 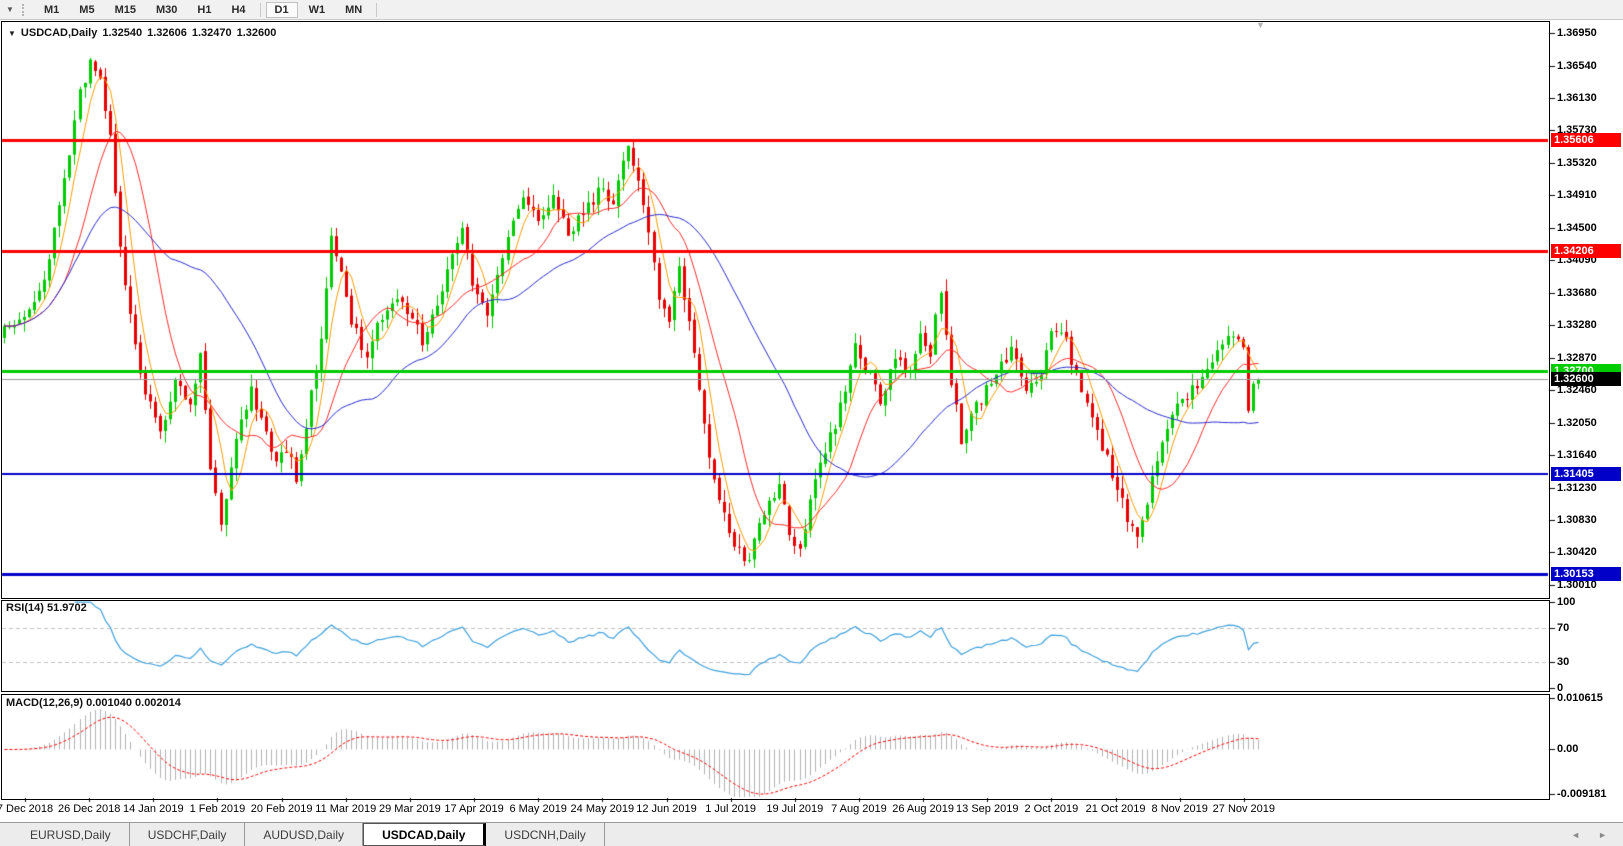 I want to click on price-level-badge: 1.35606, so click(x=1586, y=139).